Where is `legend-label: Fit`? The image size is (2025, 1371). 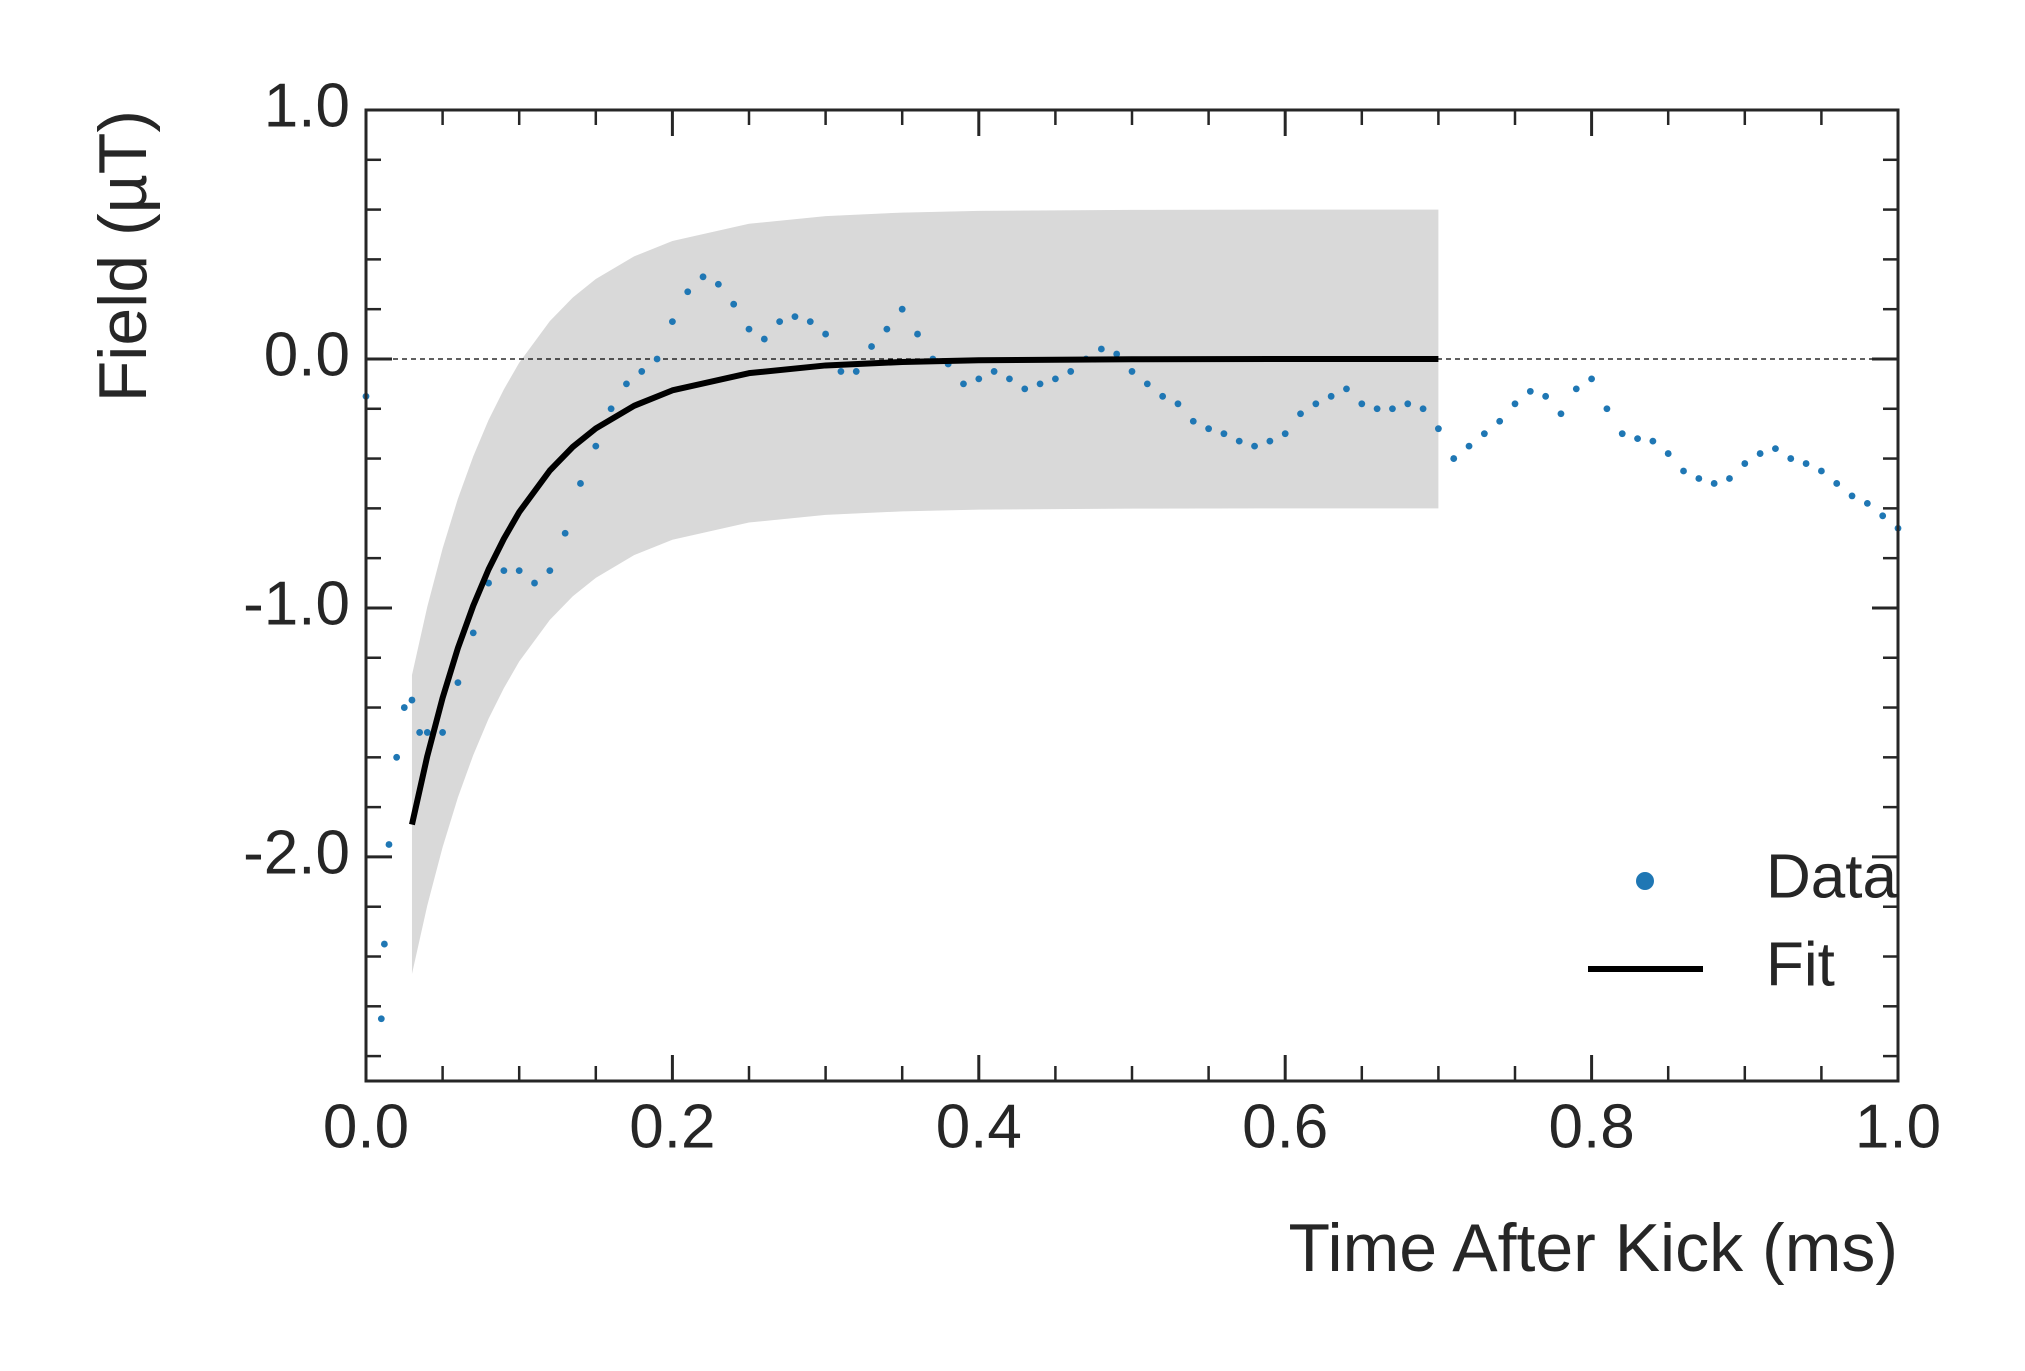
legend-label: Fit is located at coordinates (1800, 964).